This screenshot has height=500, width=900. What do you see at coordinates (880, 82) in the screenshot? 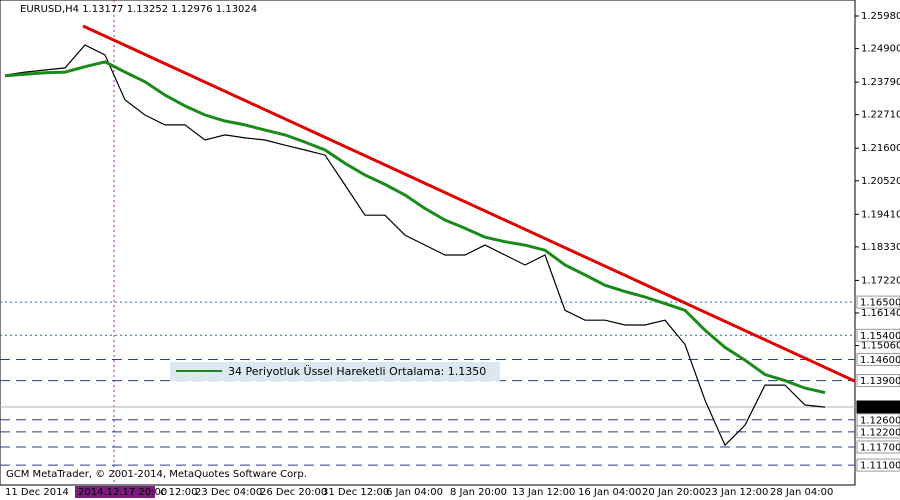
I see `y-tick-label: 1.23790` at bounding box center [880, 82].